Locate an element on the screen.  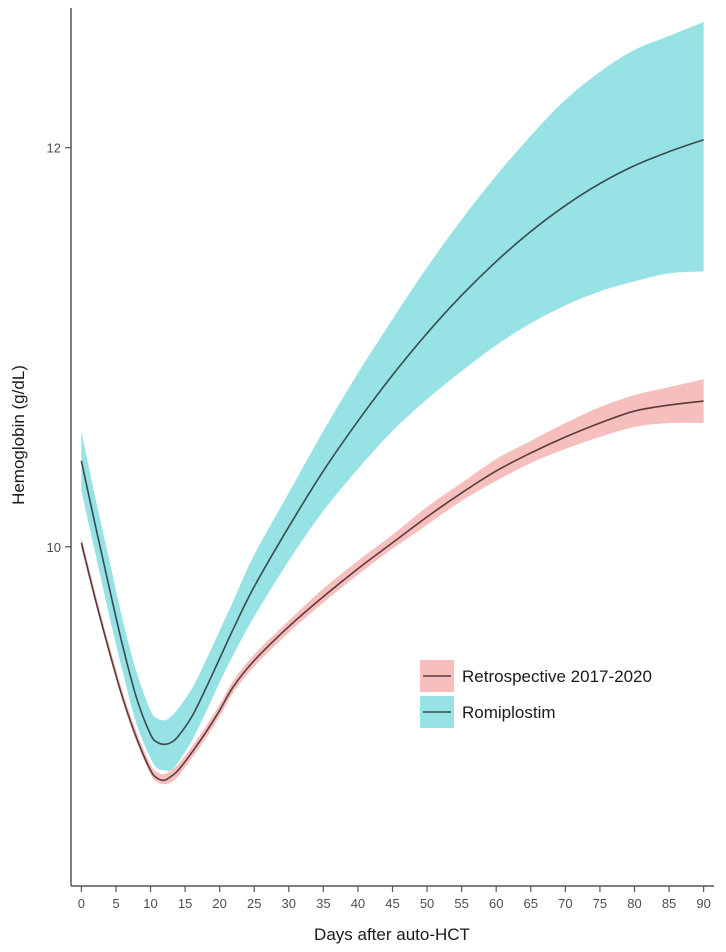
legend-label-1: Romiplostim is located at coordinates (509, 712).